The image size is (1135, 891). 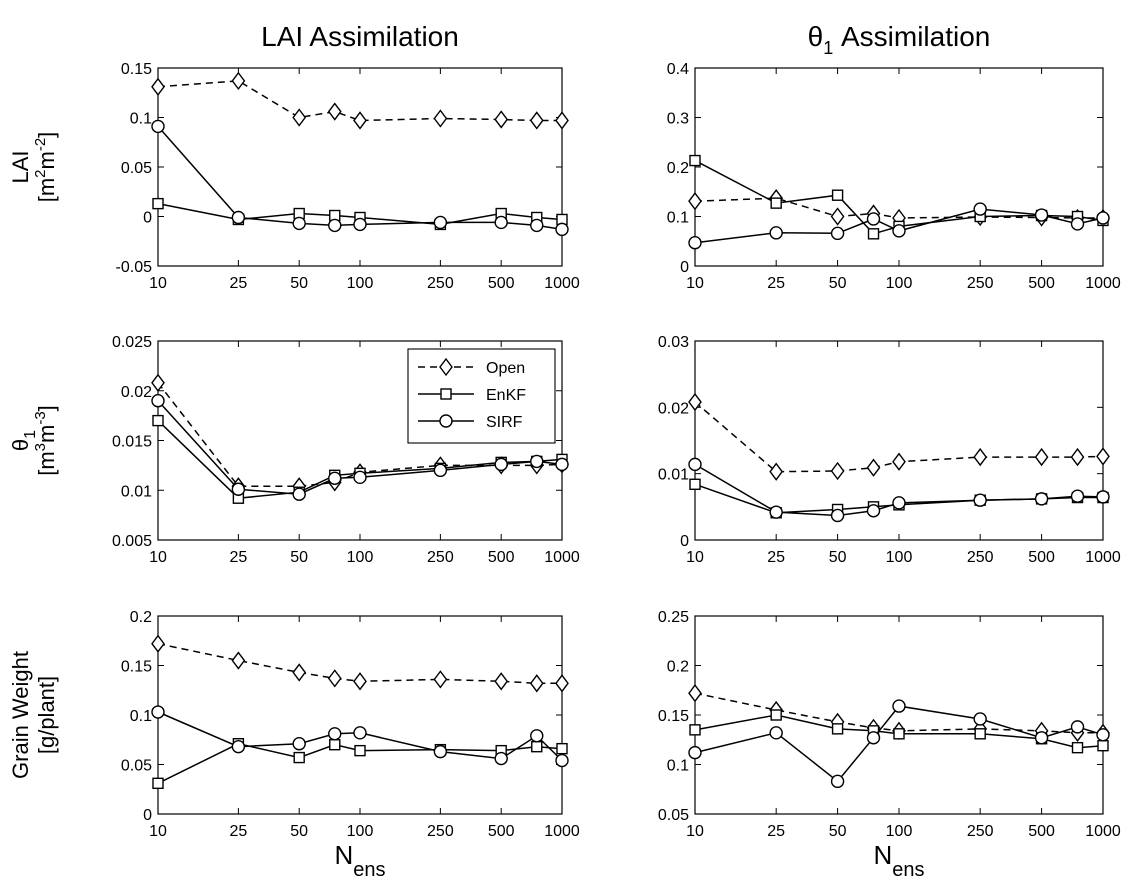 What do you see at coordinates (678, 69) in the screenshot?
I see `y-tick-label: 0.4` at bounding box center [678, 69].